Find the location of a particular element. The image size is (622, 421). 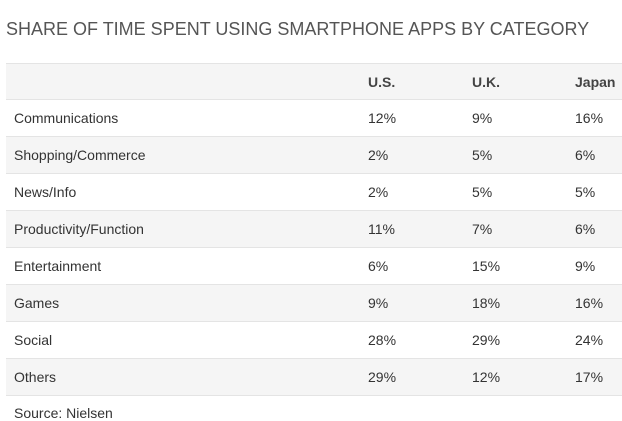

cell-us: 28% is located at coordinates (382, 340).